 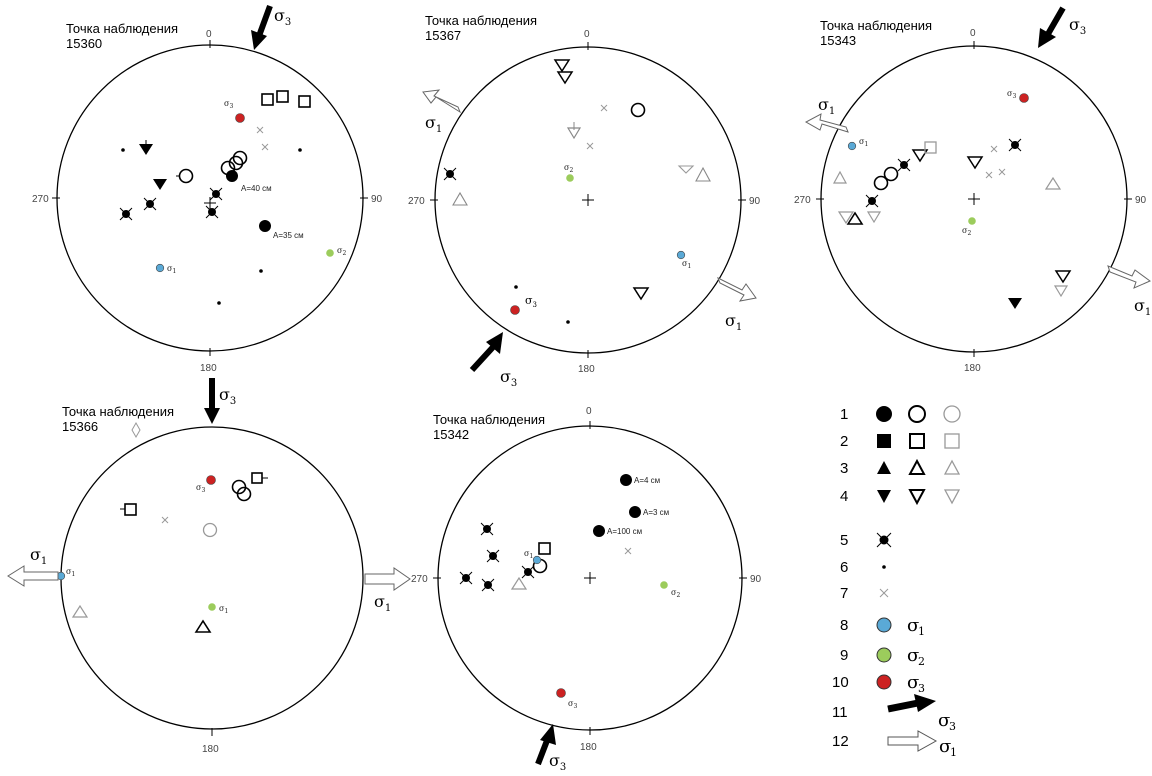 I want to click on station-number: 15360, so click(x=84, y=43).